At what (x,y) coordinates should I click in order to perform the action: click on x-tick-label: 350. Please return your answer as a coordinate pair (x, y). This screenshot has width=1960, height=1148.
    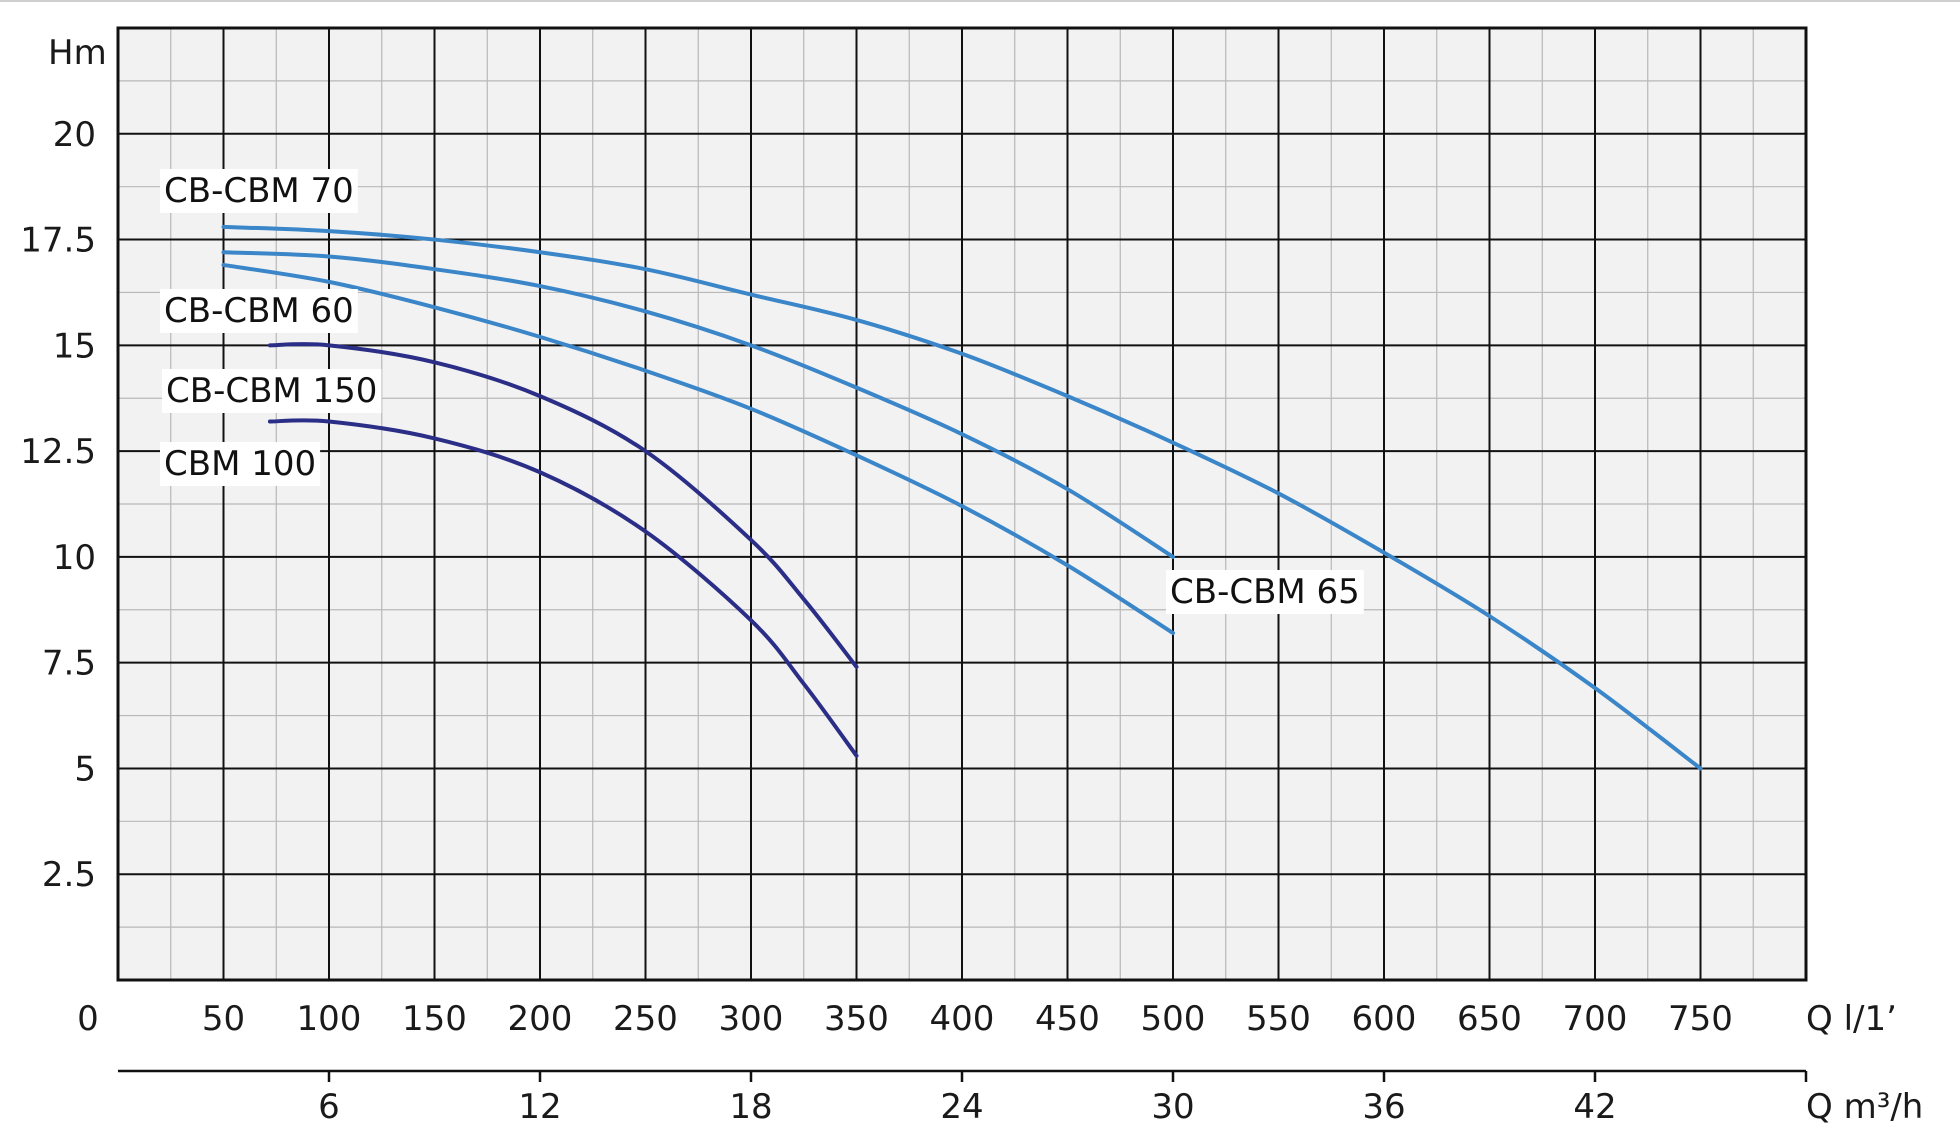
    Looking at the image, I should click on (856, 1019).